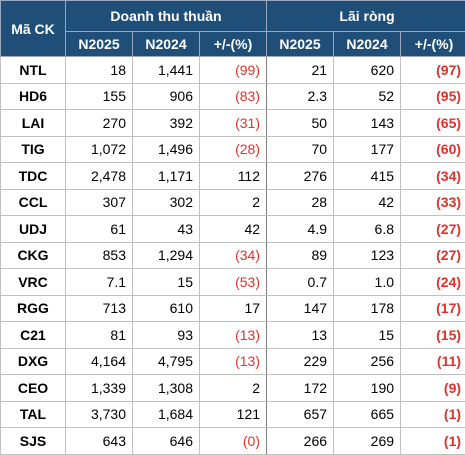 This screenshot has height=455, width=465. Describe the element at coordinates (433, 282) in the screenshot. I see `profit-change-cell: (24)` at that location.